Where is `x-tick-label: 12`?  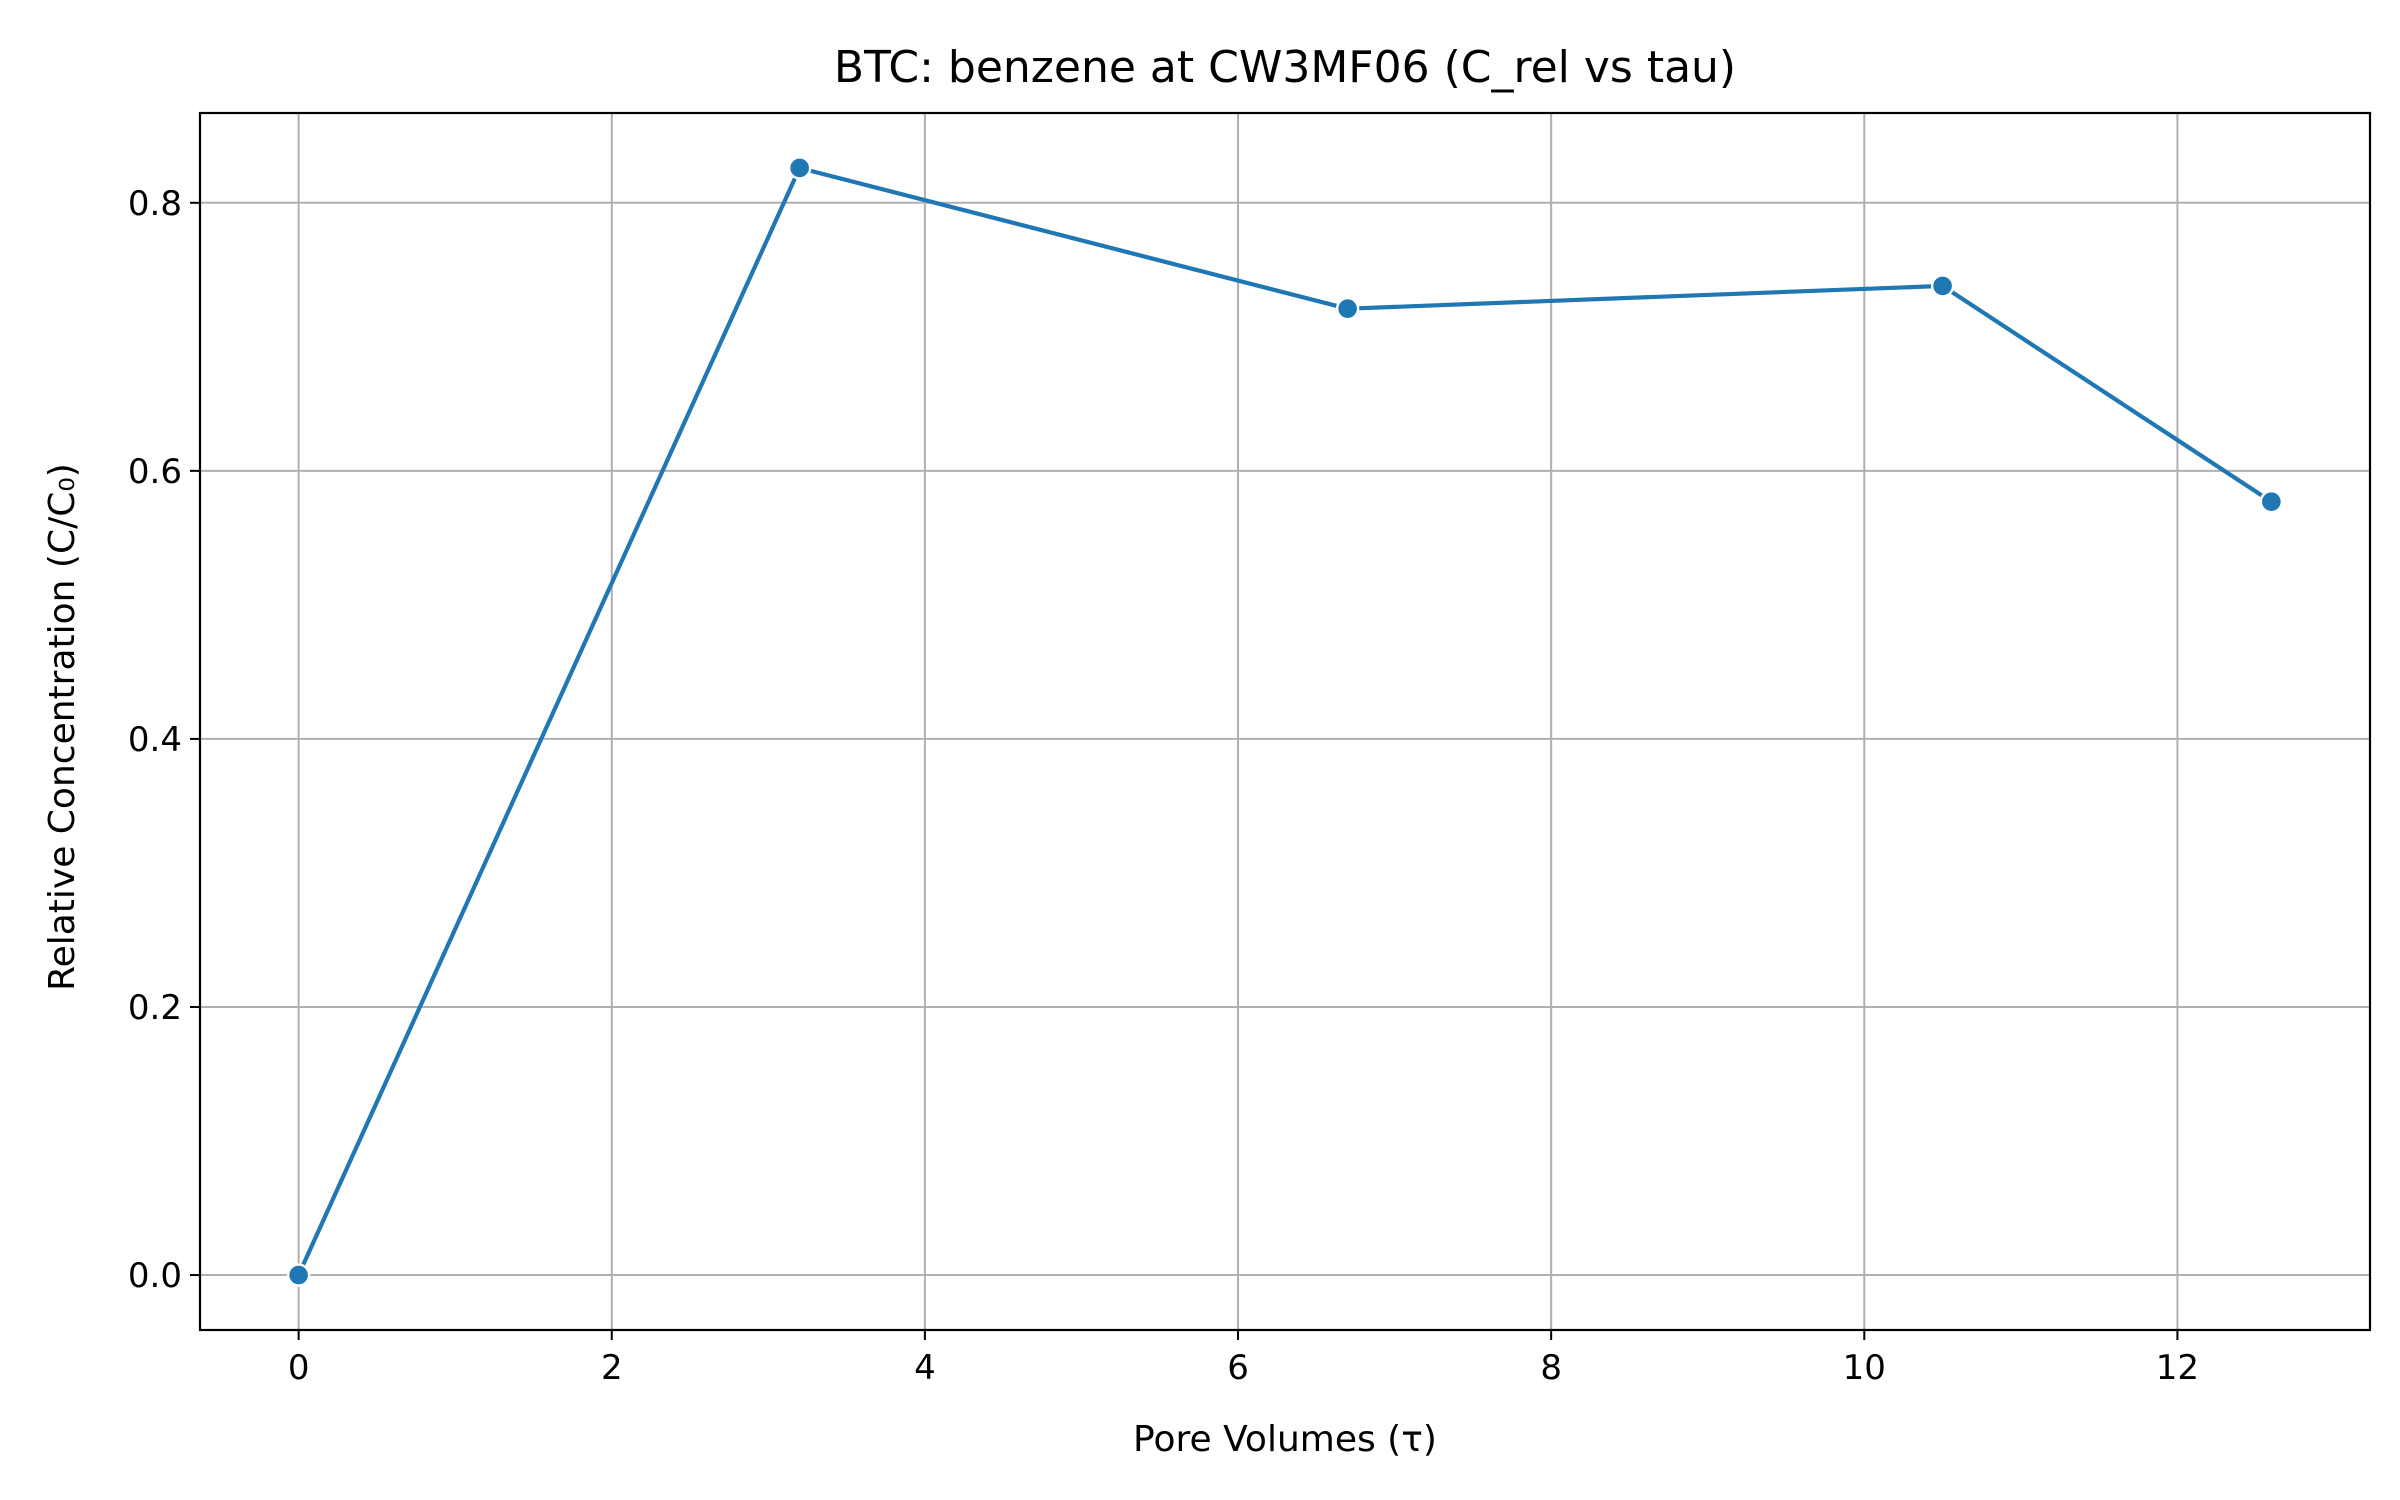 x-tick-label: 12 is located at coordinates (2177, 1368).